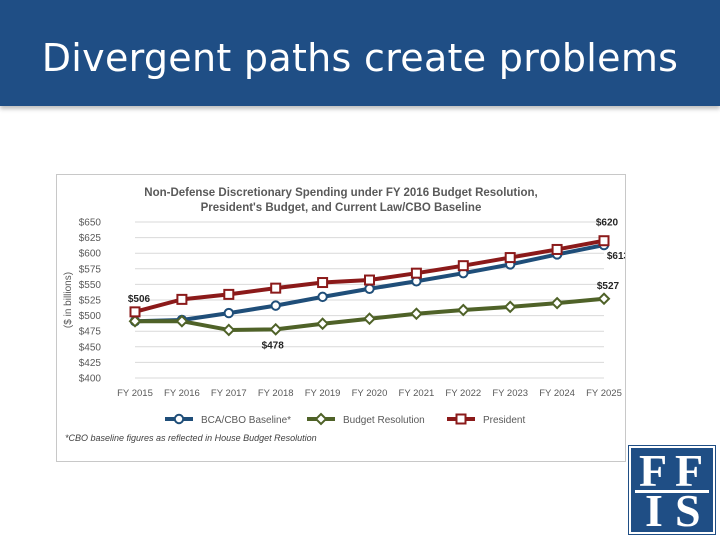  Describe the element at coordinates (510, 393) in the screenshot. I see `x-tick-label: FY 2023` at that location.